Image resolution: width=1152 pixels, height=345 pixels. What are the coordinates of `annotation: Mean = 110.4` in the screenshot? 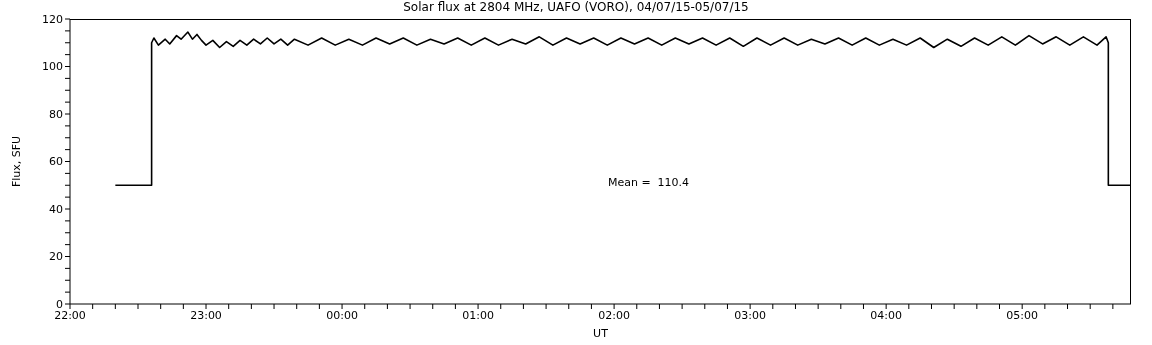 It's located at (648, 182).